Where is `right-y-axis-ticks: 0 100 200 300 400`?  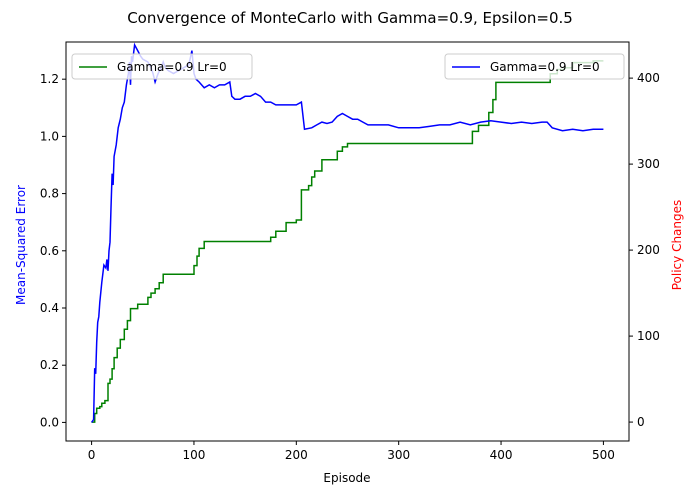 right-y-axis-ticks: 0 100 200 300 400 is located at coordinates (644, 250).